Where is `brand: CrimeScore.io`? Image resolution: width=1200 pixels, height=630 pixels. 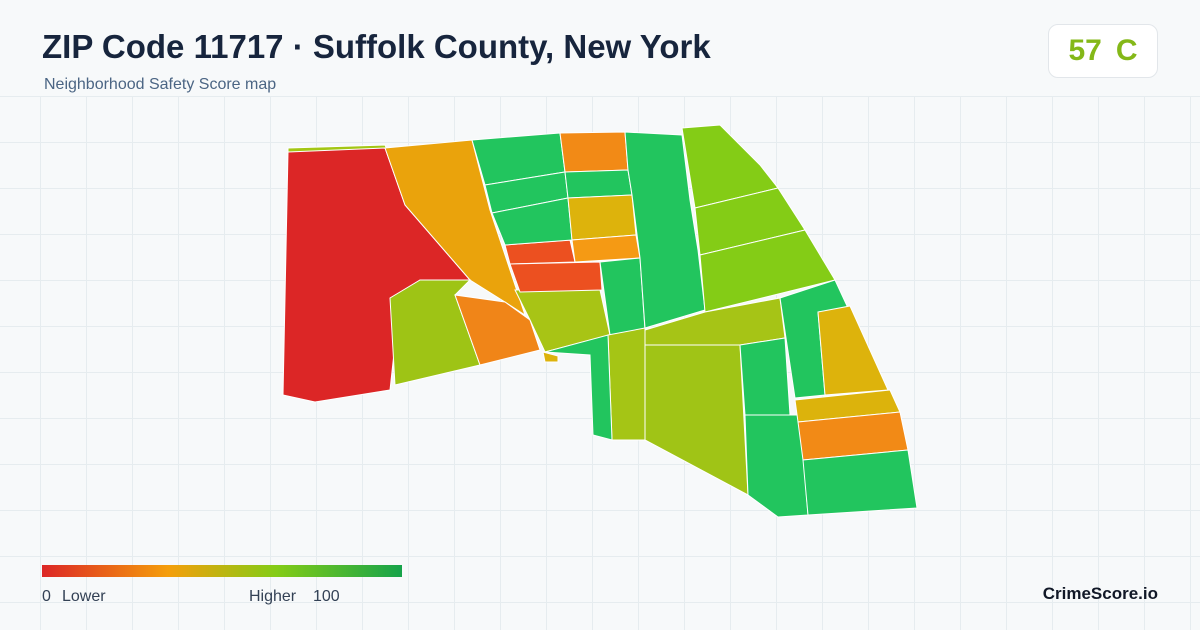
brand: CrimeScore.io is located at coordinates (1100, 593).